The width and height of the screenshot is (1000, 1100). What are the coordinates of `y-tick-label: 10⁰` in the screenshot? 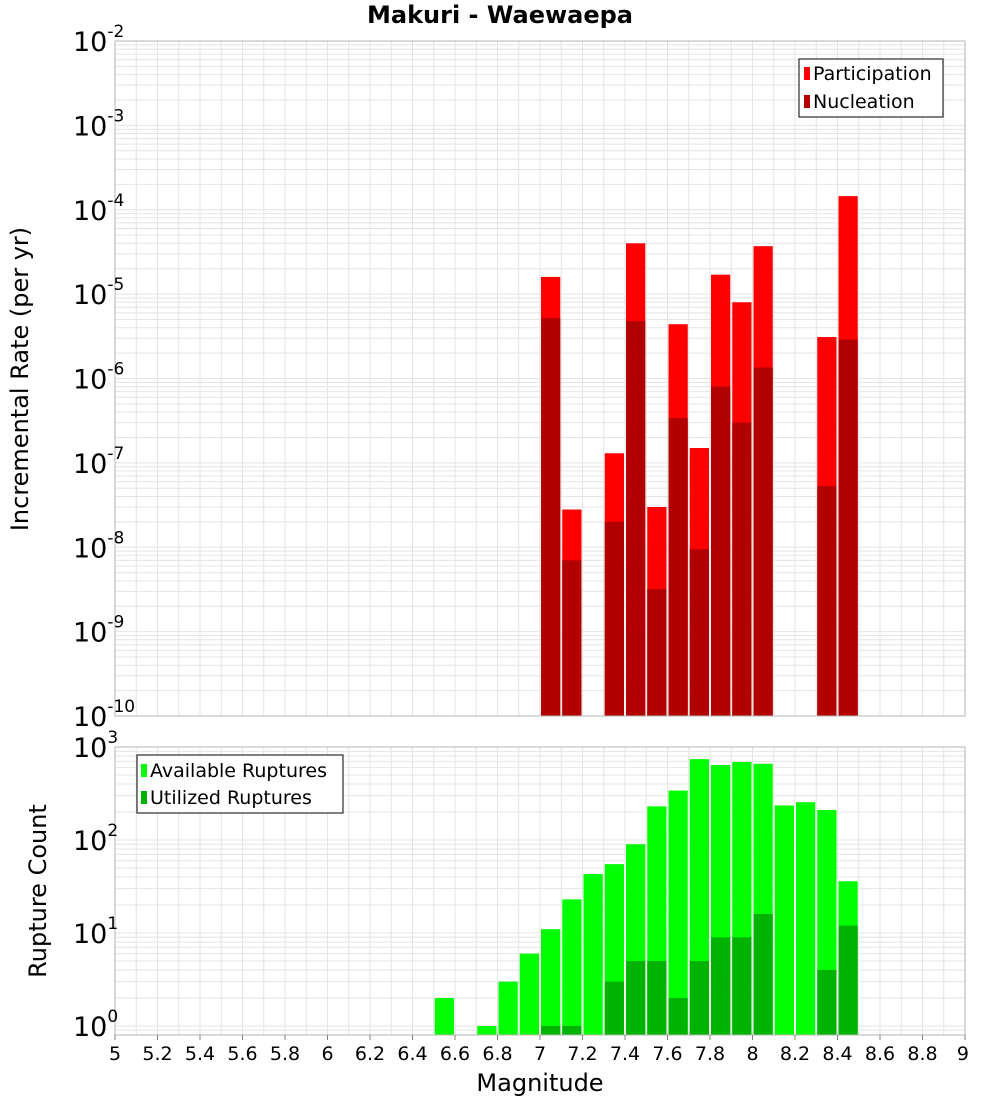 It's located at (95, 1025).